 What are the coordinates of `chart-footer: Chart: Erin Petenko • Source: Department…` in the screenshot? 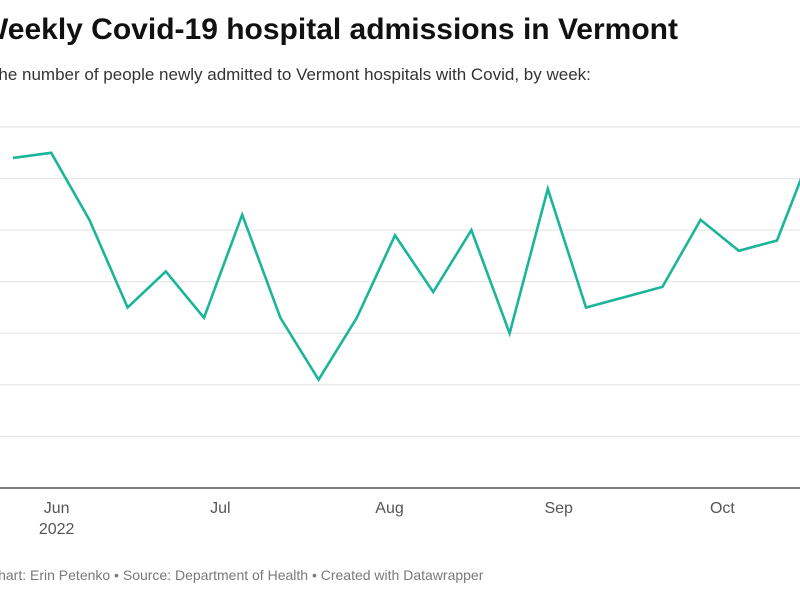 It's located at (242, 575).